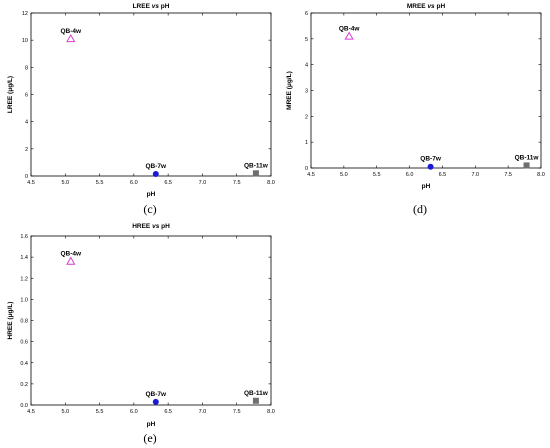 The width and height of the screenshot is (550, 448). What do you see at coordinates (24, 322) in the screenshot?
I see `y-tick-label: 0.8` at bounding box center [24, 322].